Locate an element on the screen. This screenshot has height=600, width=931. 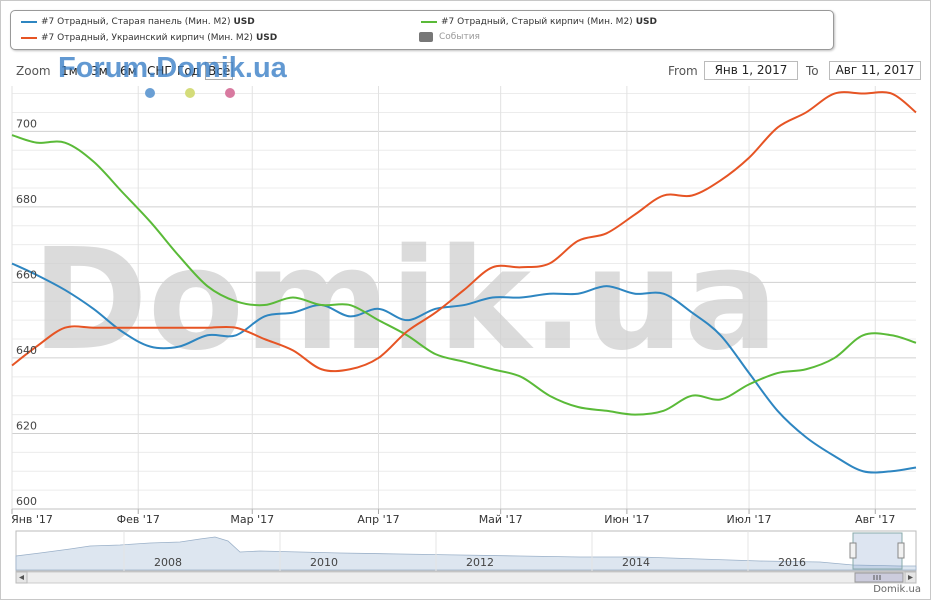
navigator-year-labels: 2008 2010 2012 2014 2016 is located at coordinates (464, 551).